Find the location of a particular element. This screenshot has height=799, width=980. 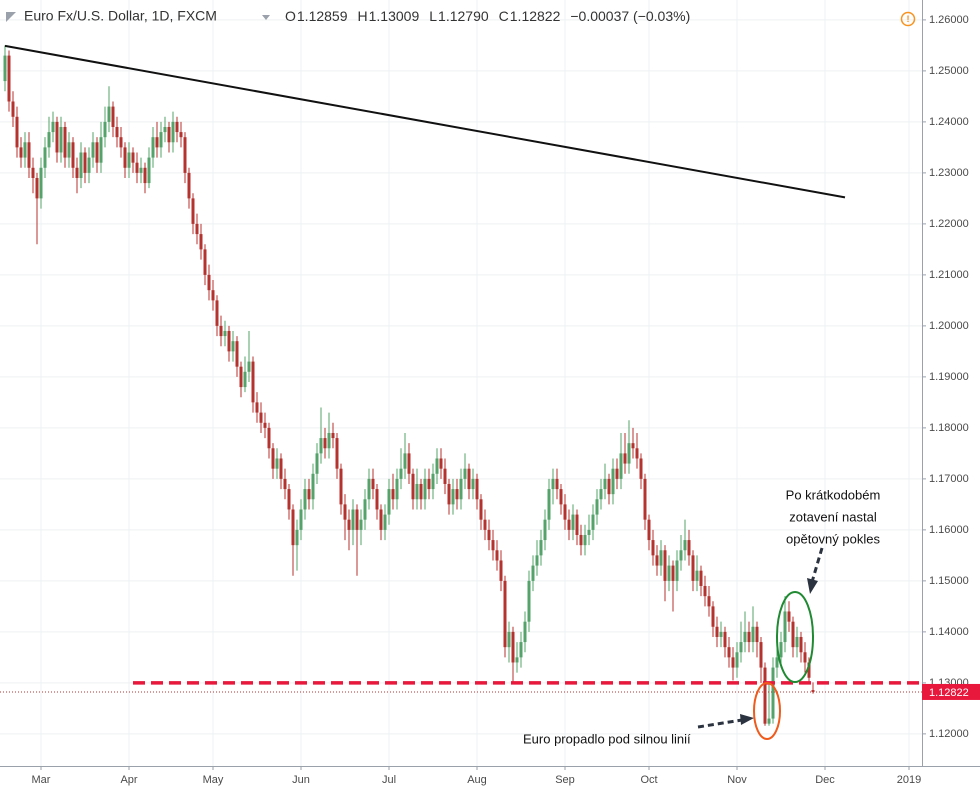

dropdown-icon is located at coordinates (266, 17).